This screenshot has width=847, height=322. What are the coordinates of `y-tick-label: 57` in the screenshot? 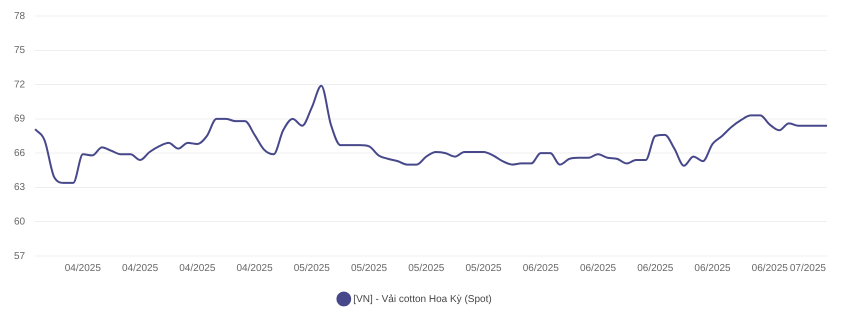 It's located at (20, 256).